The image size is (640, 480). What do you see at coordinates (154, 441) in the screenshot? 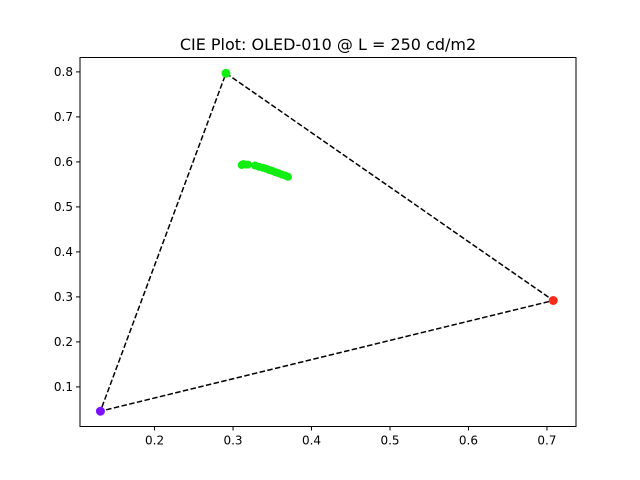
I see `x-tick-label: 0.2` at bounding box center [154, 441].